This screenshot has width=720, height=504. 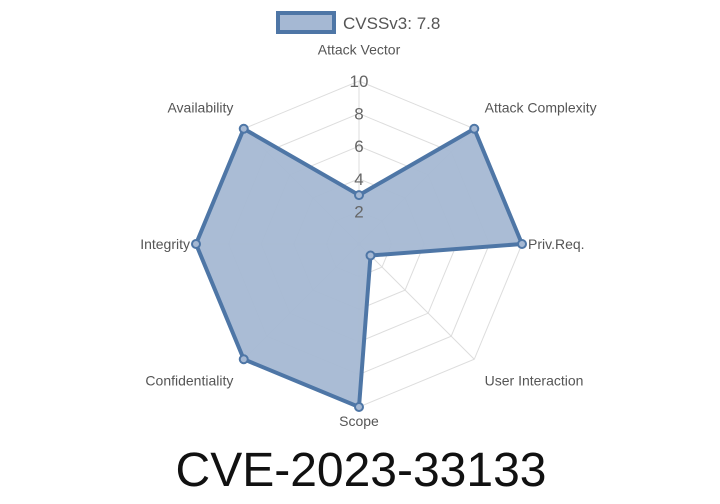 What do you see at coordinates (556, 244) in the screenshot?
I see `axis-label: Priv.Req.` at bounding box center [556, 244].